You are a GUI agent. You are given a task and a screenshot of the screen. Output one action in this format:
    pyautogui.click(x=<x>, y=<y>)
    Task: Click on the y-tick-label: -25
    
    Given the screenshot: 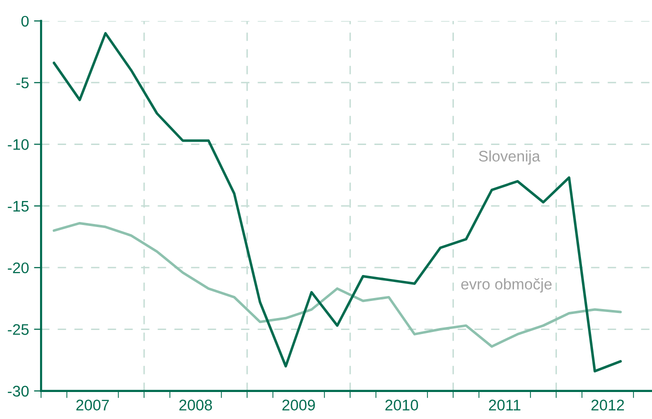 What is the action you would take?
    pyautogui.click(x=18, y=329)
    